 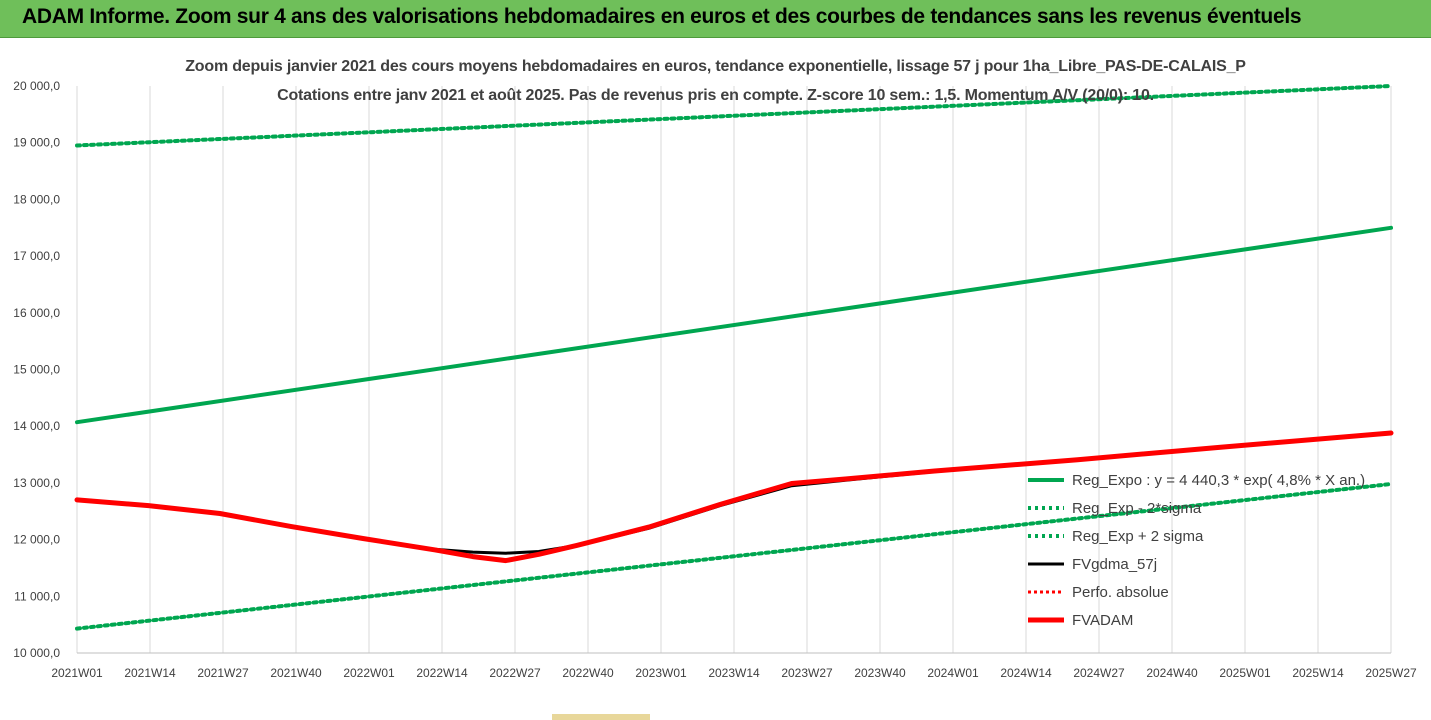 What do you see at coordinates (36, 540) in the screenshot?
I see `y-tick-label: 12 000,0` at bounding box center [36, 540].